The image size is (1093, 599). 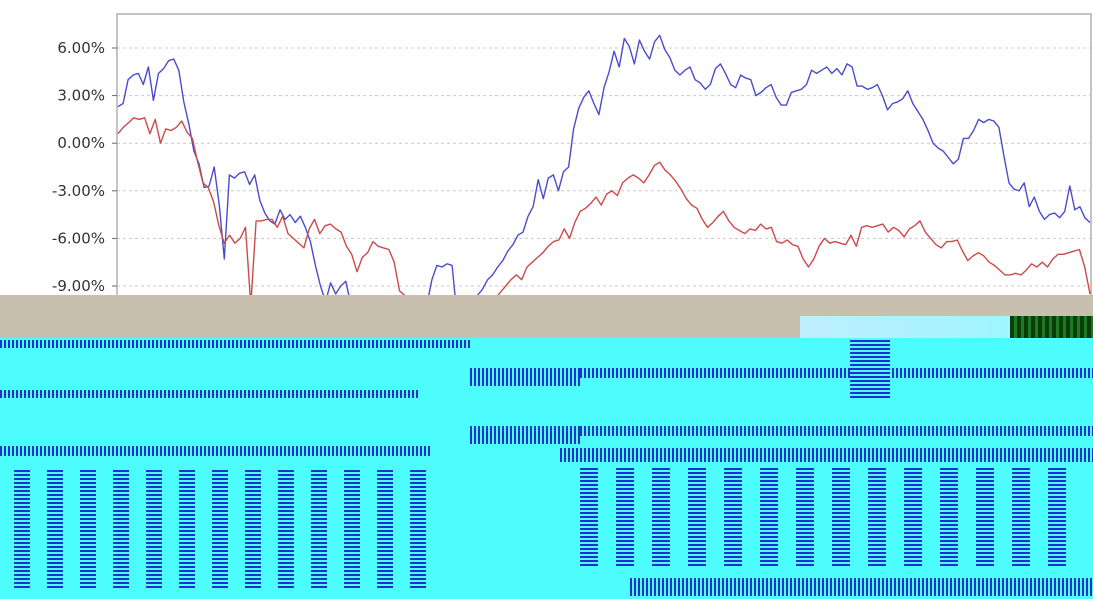 What do you see at coordinates (84, 167) in the screenshot?
I see `y-axis: 6.00% 3.00% 0.00% -3.00% -6.00% -9.00%` at bounding box center [84, 167].